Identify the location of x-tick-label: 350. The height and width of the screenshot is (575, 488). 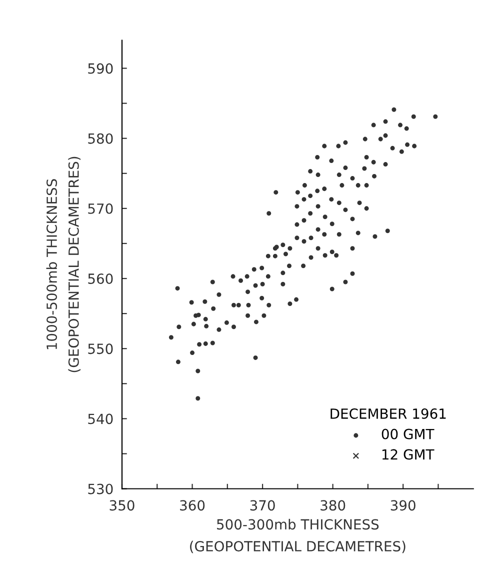
(122, 505).